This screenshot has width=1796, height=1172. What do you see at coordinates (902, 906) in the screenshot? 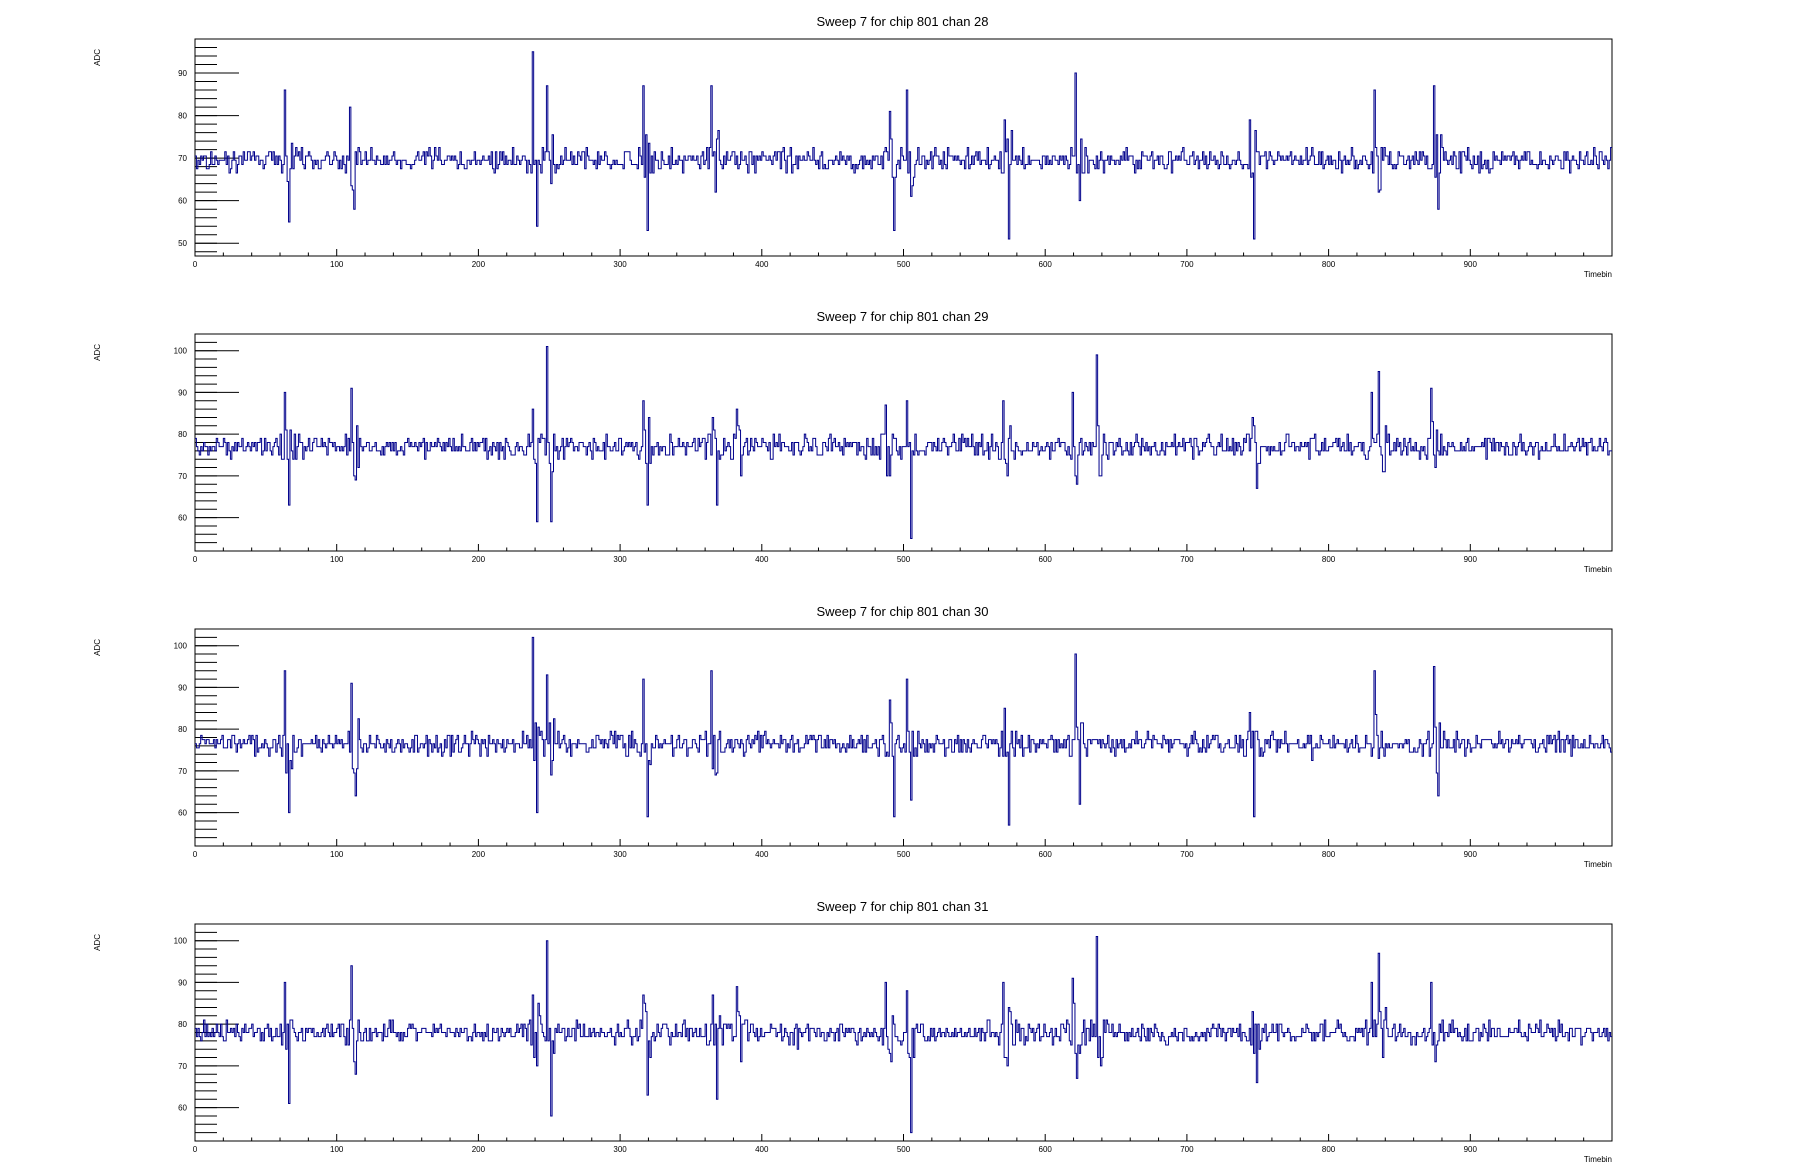
I see `chart-title: Sweep 7 for chip 801 chan 31` at bounding box center [902, 906].